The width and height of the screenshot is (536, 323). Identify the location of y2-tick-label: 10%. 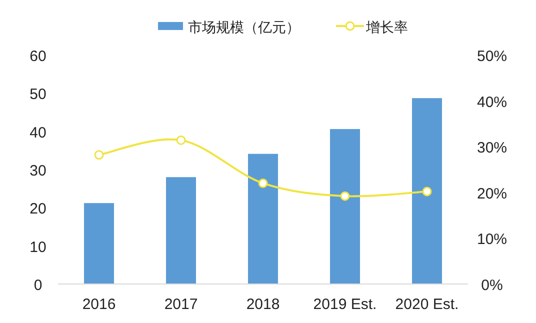
(492, 239).